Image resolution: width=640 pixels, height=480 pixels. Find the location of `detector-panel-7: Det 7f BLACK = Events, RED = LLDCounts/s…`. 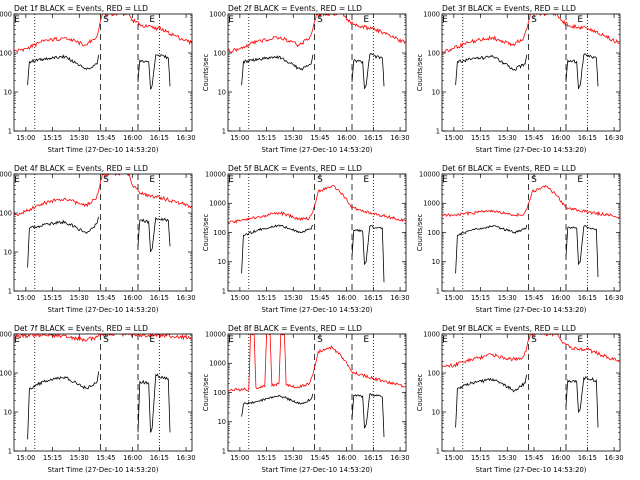

detector-panel-7: Det 7f BLACK = Events, RED = LLDCounts/s… is located at coordinates (98, 399).